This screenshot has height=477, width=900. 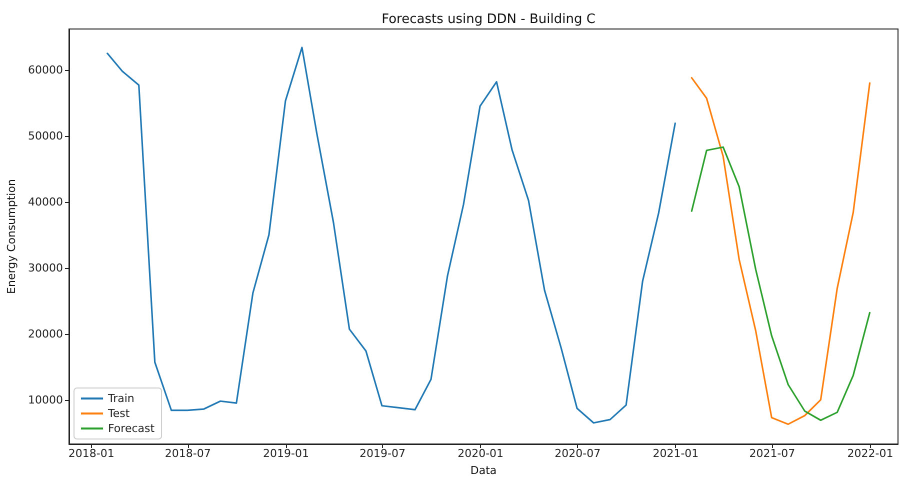 I want to click on x-tick-label: 2020-01, so click(x=481, y=453).